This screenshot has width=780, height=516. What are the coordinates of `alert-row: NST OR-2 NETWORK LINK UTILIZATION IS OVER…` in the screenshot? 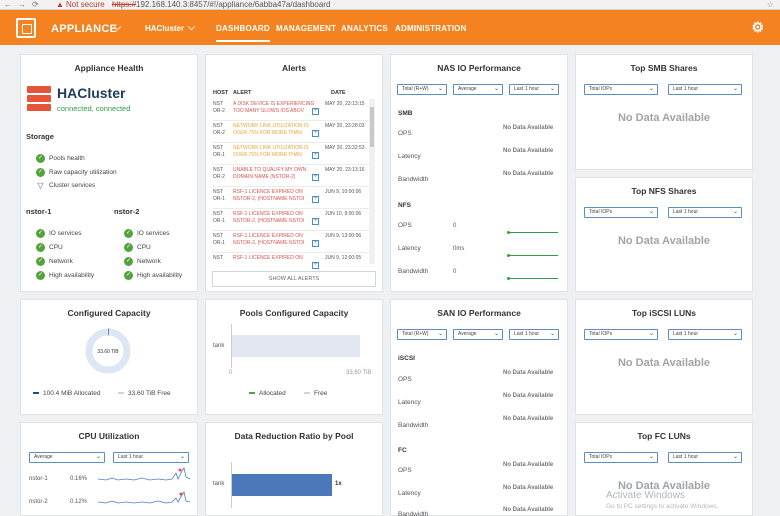 It's located at (291, 132).